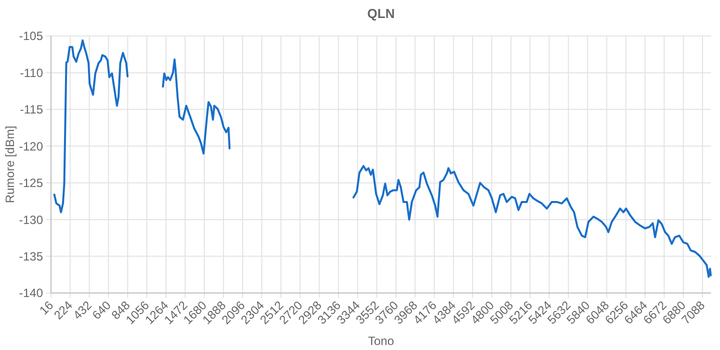 The image size is (720, 350). What do you see at coordinates (32, 109) in the screenshot?
I see `y-tick-label: -115` at bounding box center [32, 109].